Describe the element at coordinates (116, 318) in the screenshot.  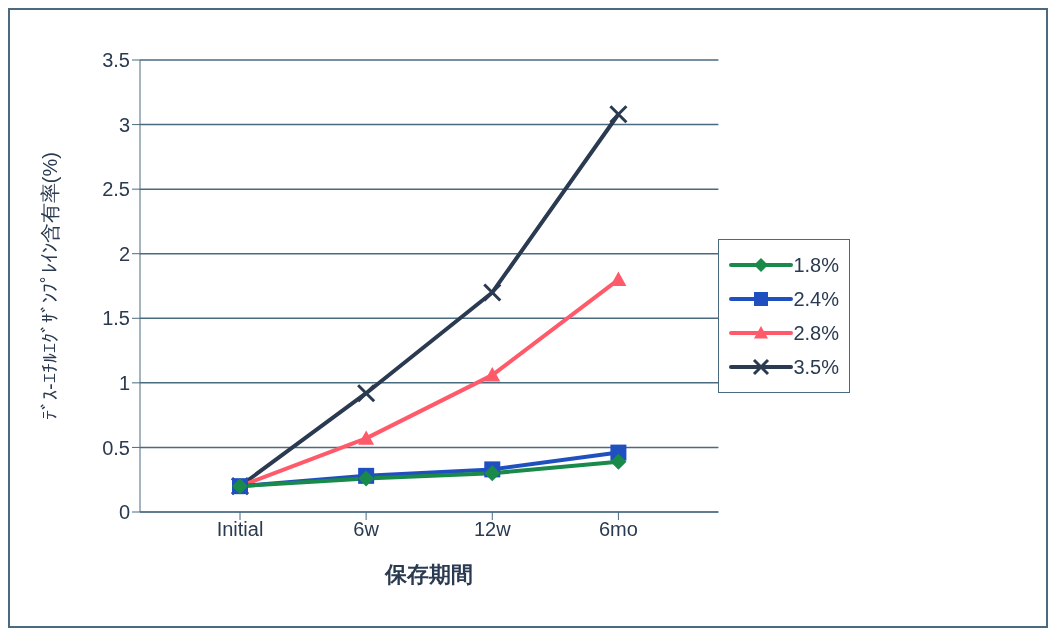
I see `y-tick-label: 1.5` at that location.